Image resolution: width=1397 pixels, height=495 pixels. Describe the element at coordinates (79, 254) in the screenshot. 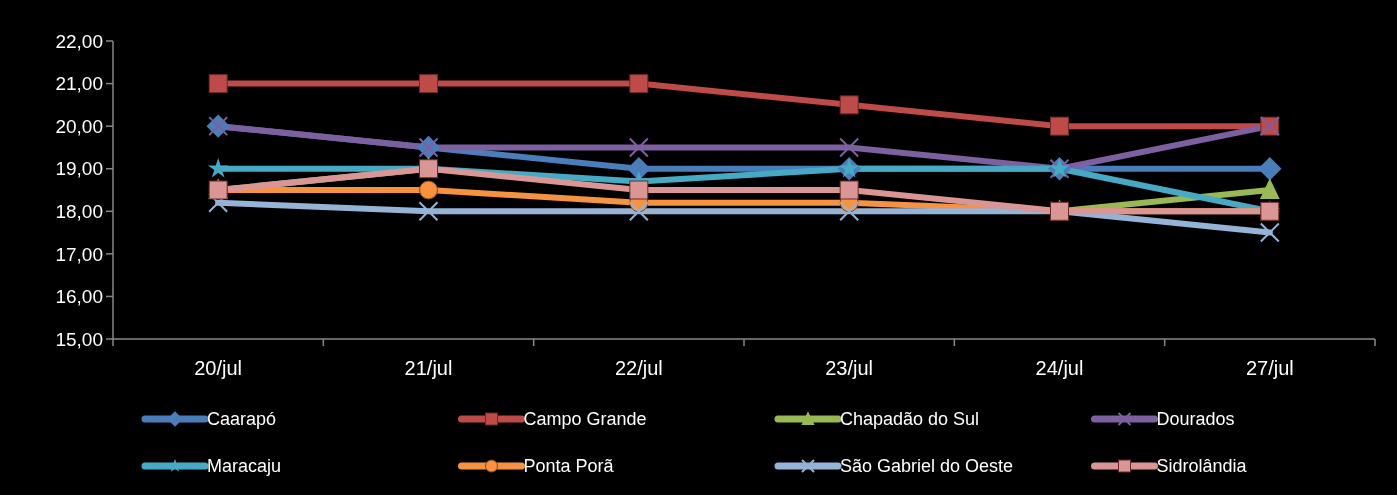

I see `y-tick-label: 17,00` at that location.